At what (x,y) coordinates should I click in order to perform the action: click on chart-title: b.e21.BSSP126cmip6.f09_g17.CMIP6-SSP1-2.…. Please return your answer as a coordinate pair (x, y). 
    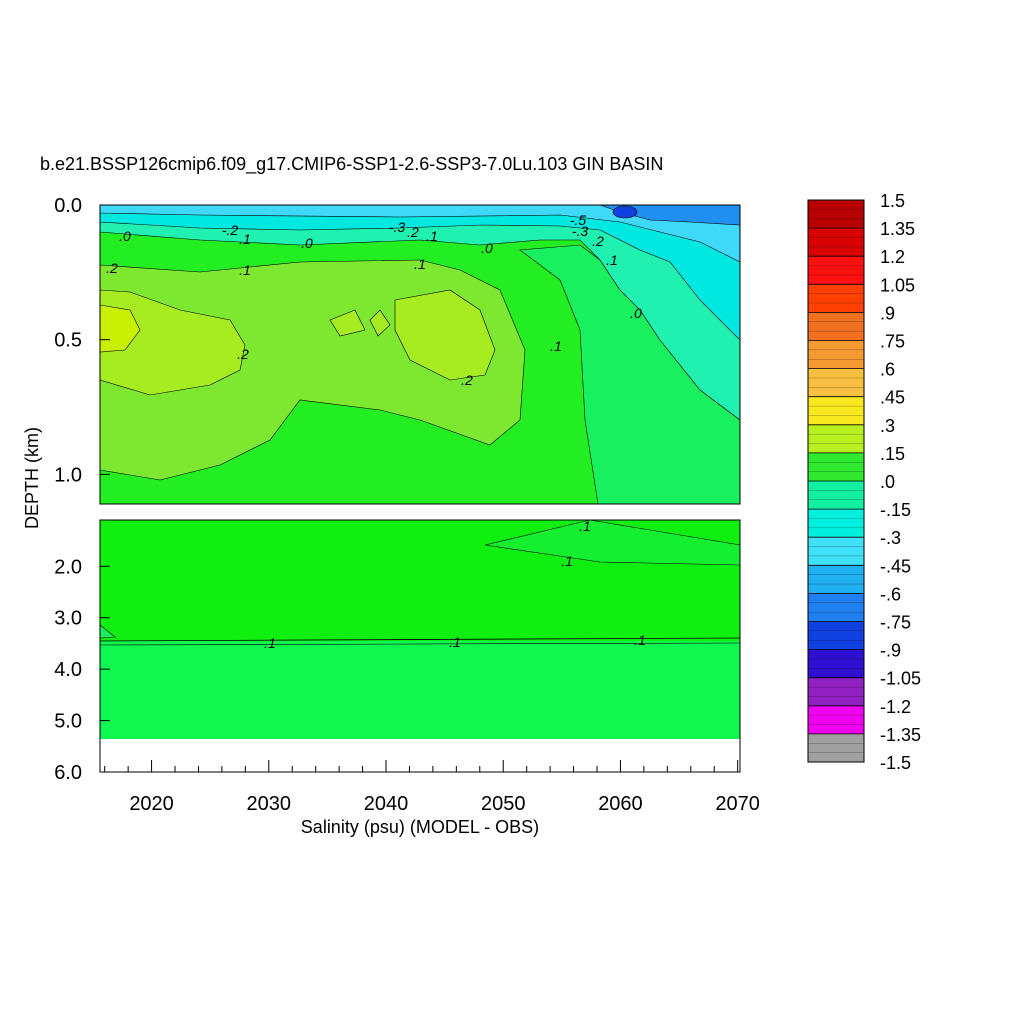
    Looking at the image, I should click on (351, 164).